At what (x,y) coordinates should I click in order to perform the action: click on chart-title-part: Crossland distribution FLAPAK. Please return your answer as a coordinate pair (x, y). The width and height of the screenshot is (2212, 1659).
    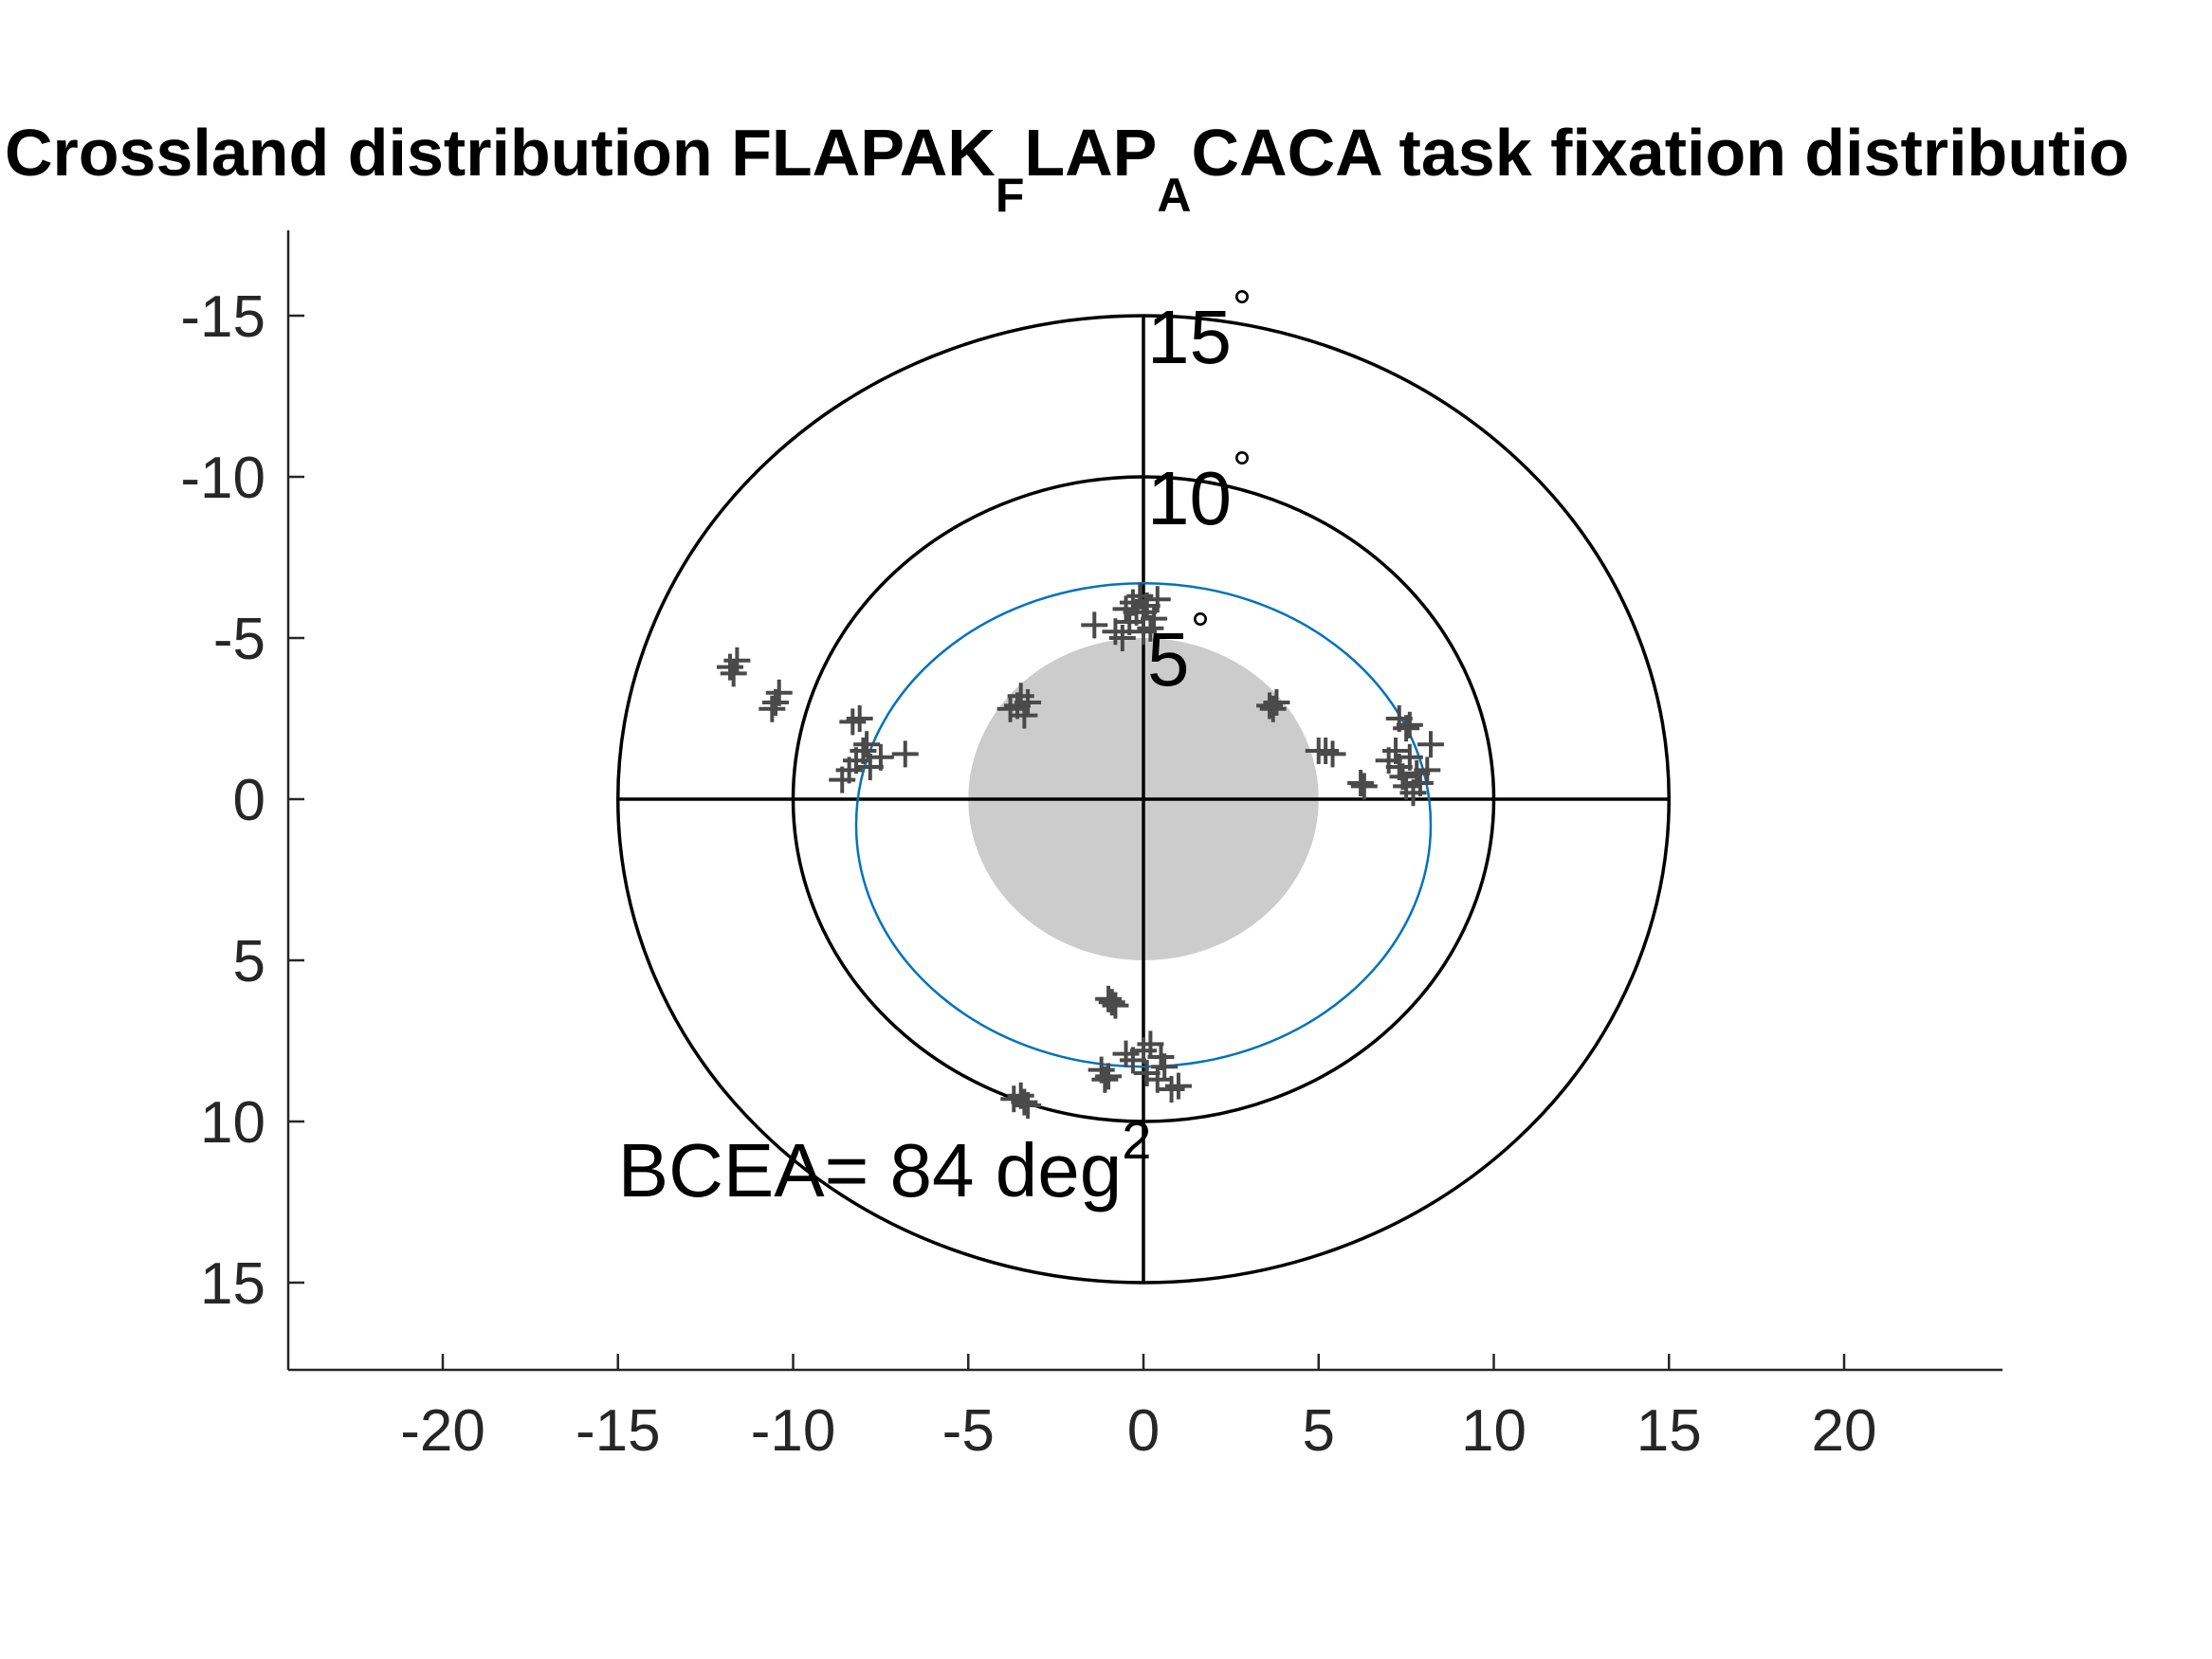
    Looking at the image, I should click on (500, 153).